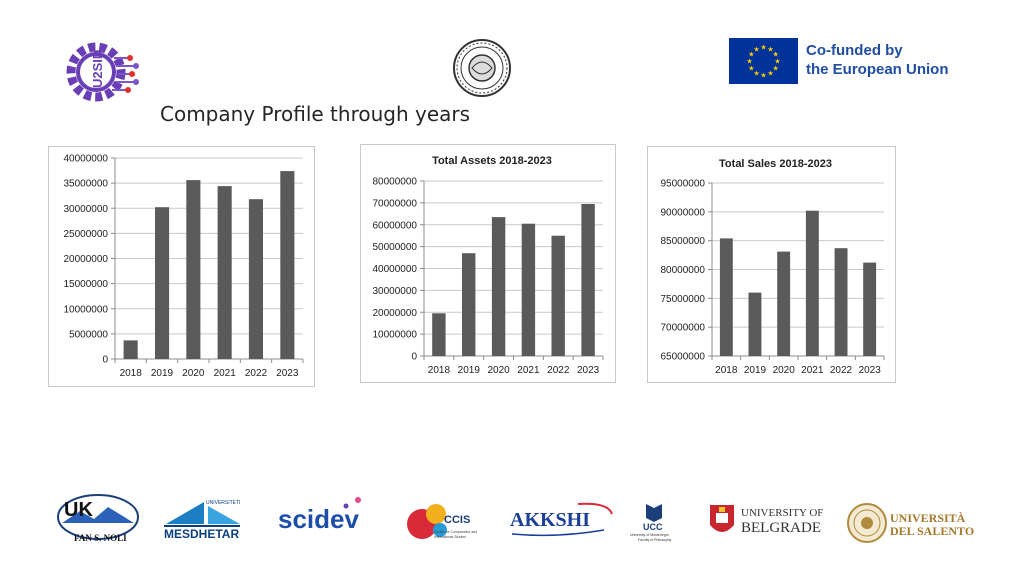 This screenshot has height=576, width=1024. Describe the element at coordinates (414, 357) in the screenshot. I see `y-tick-label: 0` at that location.